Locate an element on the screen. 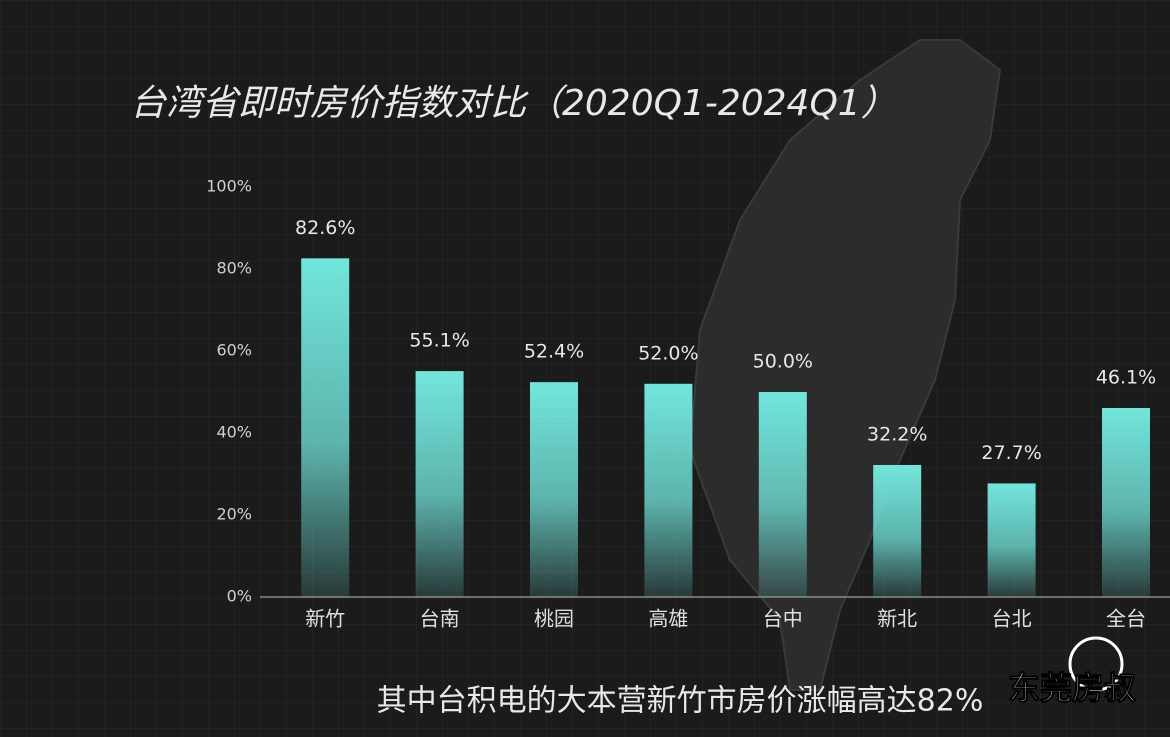 Image resolution: width=1170 pixels, height=737 pixels. chart-title: 台湾省即时房价指数对比（2020Q1-2024Q1） is located at coordinates (513, 103).